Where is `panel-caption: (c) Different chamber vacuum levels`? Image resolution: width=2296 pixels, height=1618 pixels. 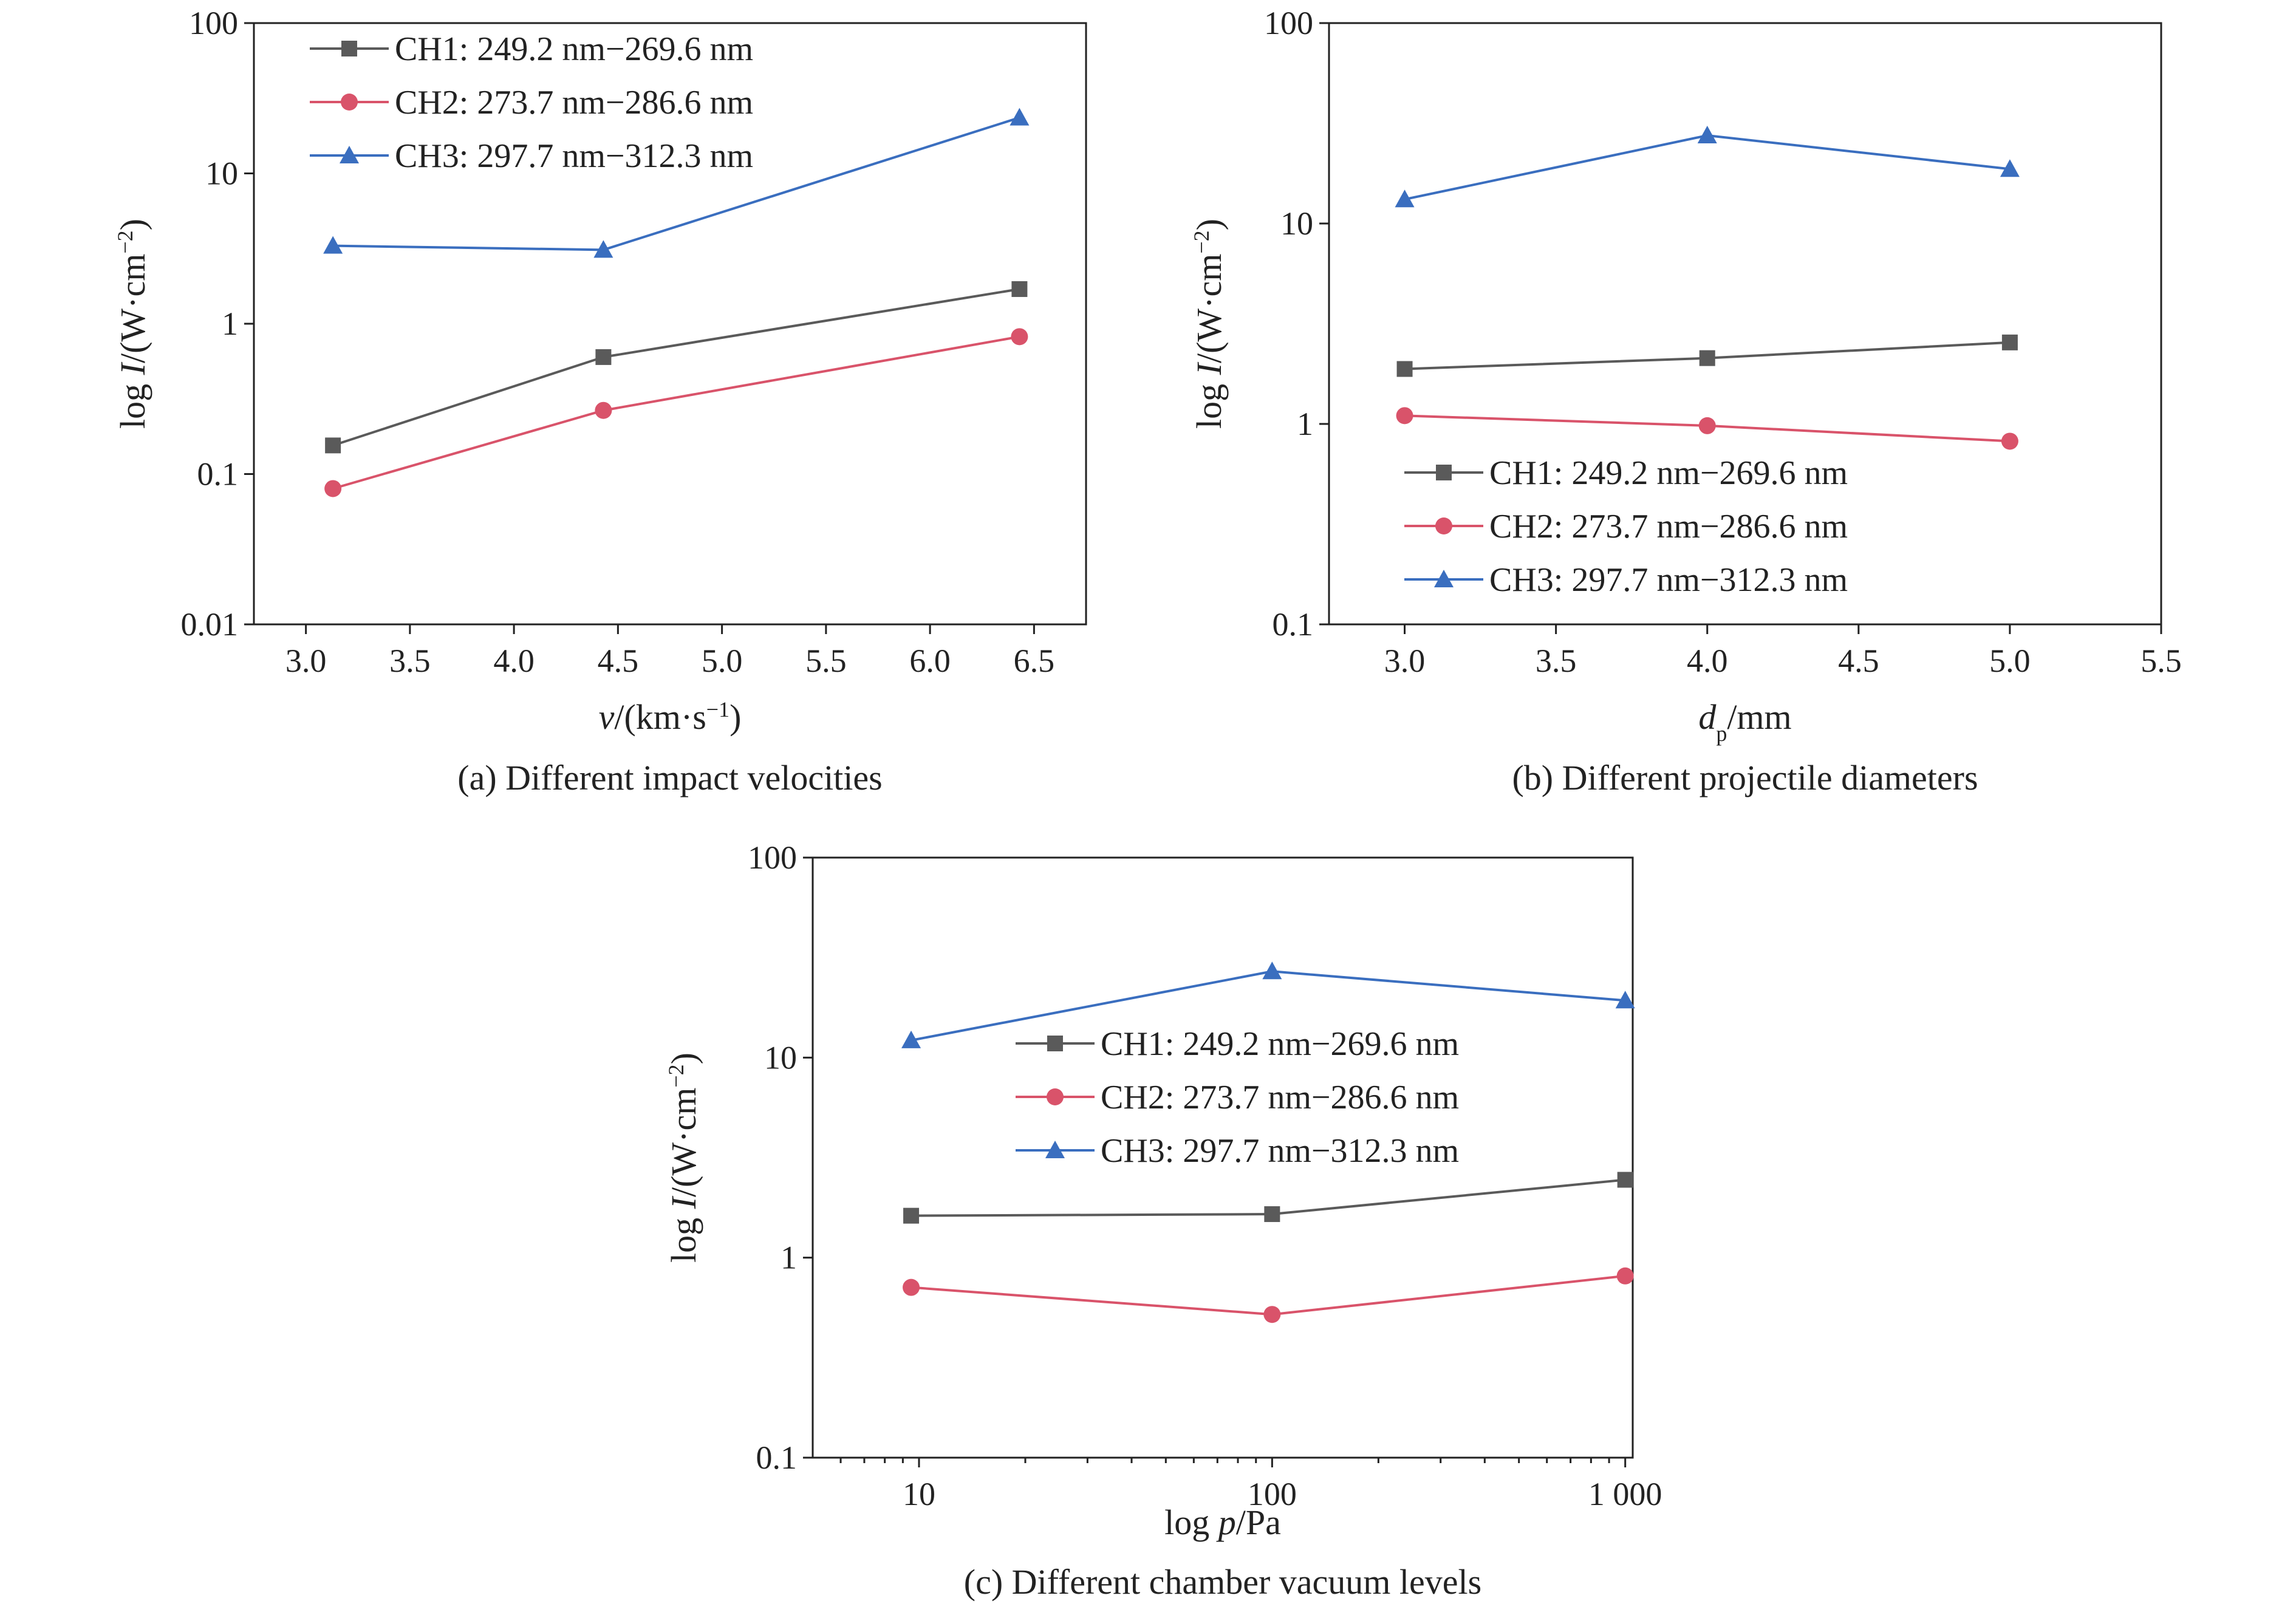 panel-caption: (c) Different chamber vacuum levels is located at coordinates (1222, 1582).